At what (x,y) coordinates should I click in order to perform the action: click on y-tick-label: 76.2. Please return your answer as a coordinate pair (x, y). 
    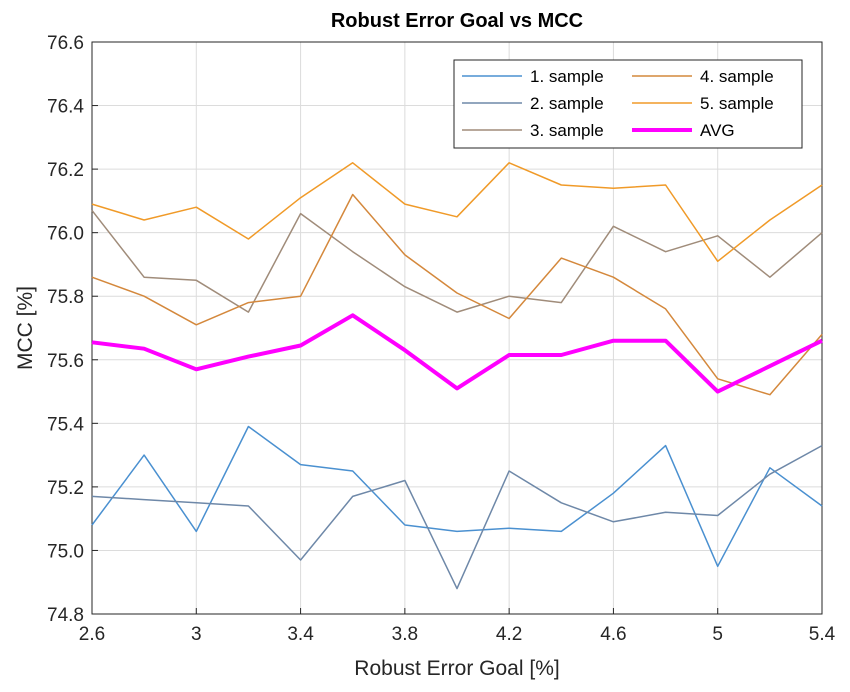
    Looking at the image, I should click on (65, 170).